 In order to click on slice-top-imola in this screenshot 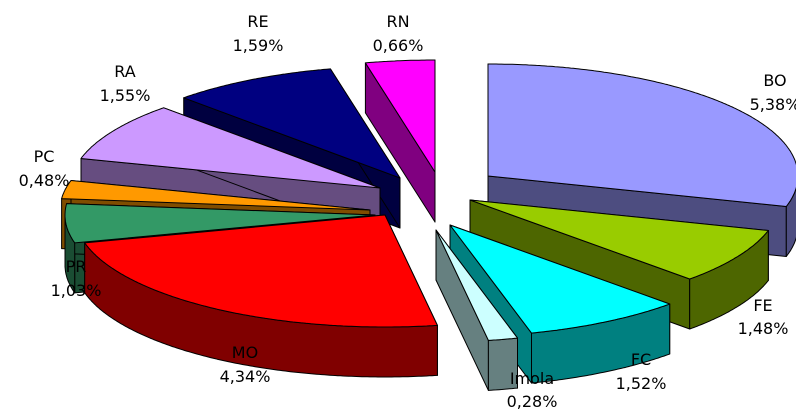, I will do `click(476, 285)`.